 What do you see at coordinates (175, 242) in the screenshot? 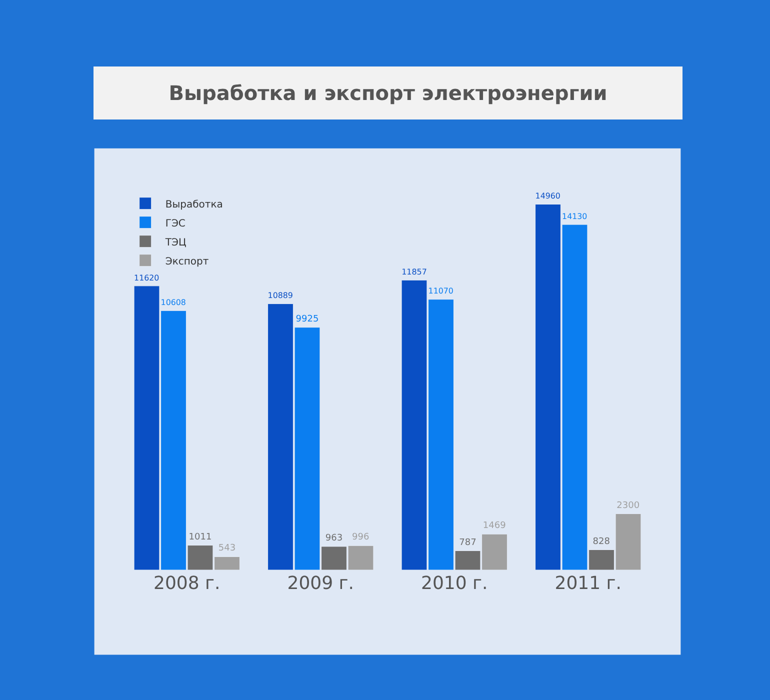
I see `legend-label: ТЭЦ` at bounding box center [175, 242].